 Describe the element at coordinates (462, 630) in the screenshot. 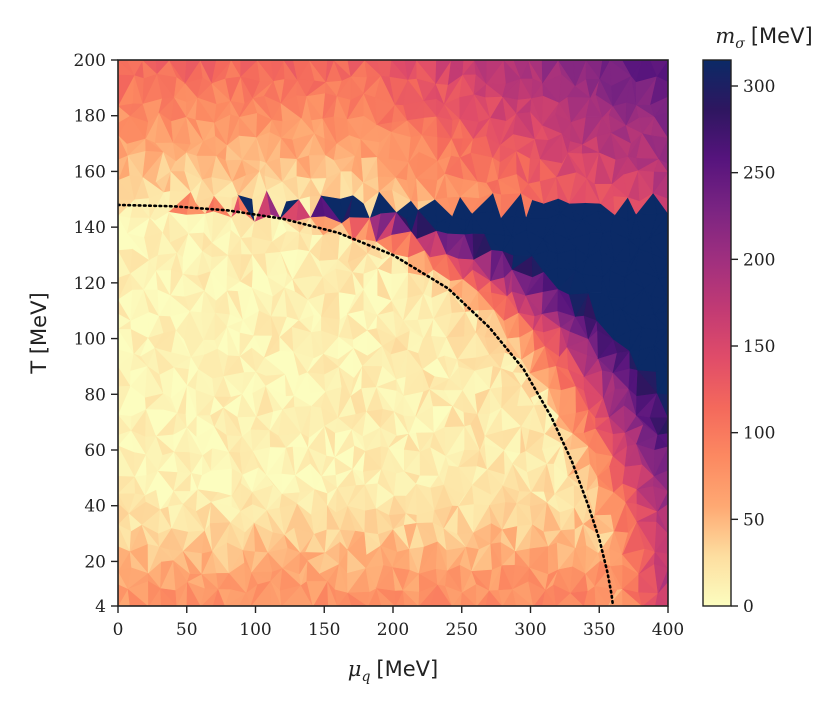

I see `x-tick-label: 250` at that location.